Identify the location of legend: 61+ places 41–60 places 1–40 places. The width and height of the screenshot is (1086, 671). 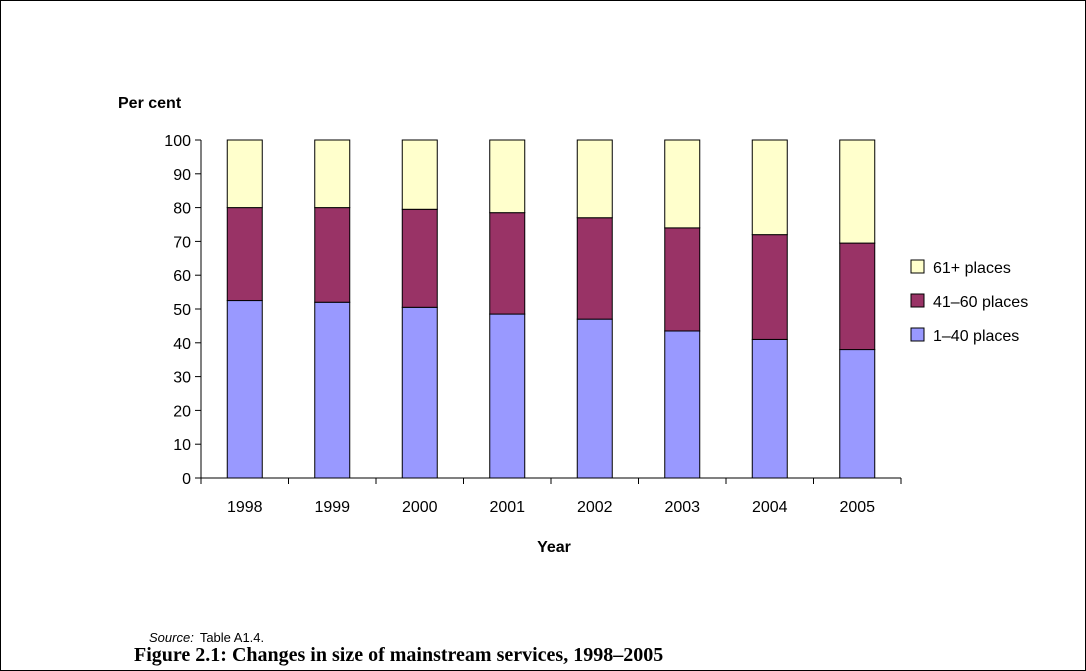
(969, 302).